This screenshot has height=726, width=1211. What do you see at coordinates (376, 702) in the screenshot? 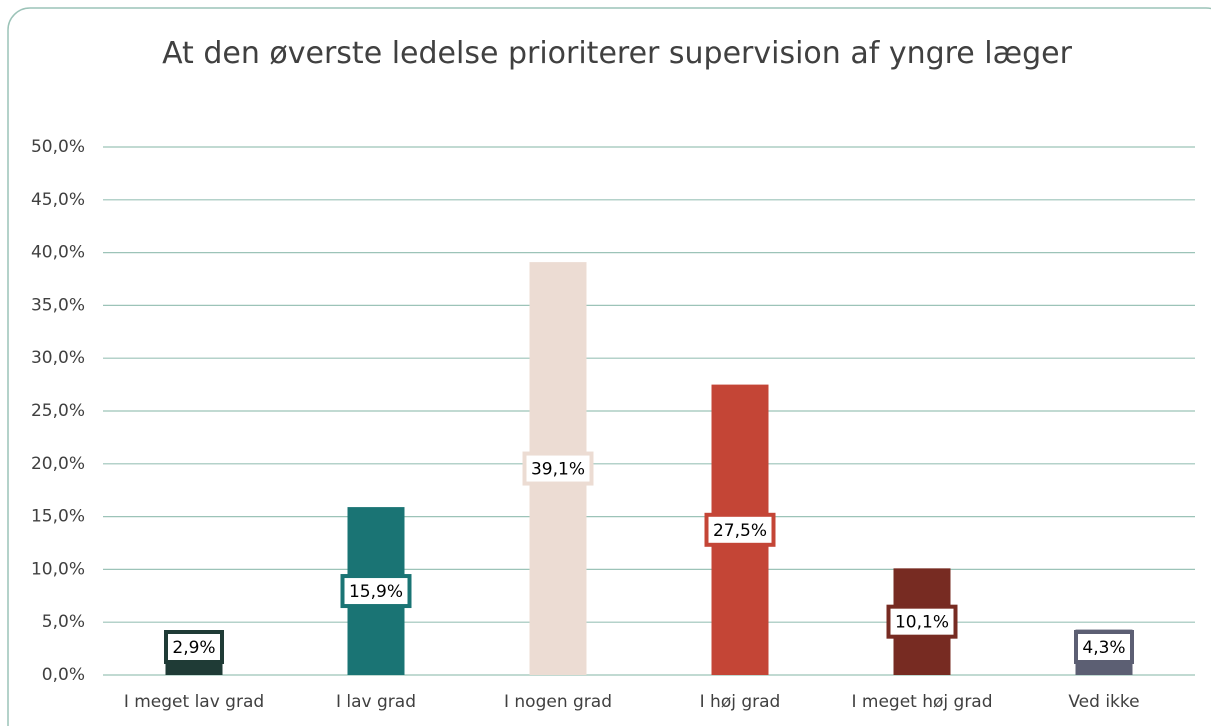
I see `x-tick-label: I lav grad` at bounding box center [376, 702].